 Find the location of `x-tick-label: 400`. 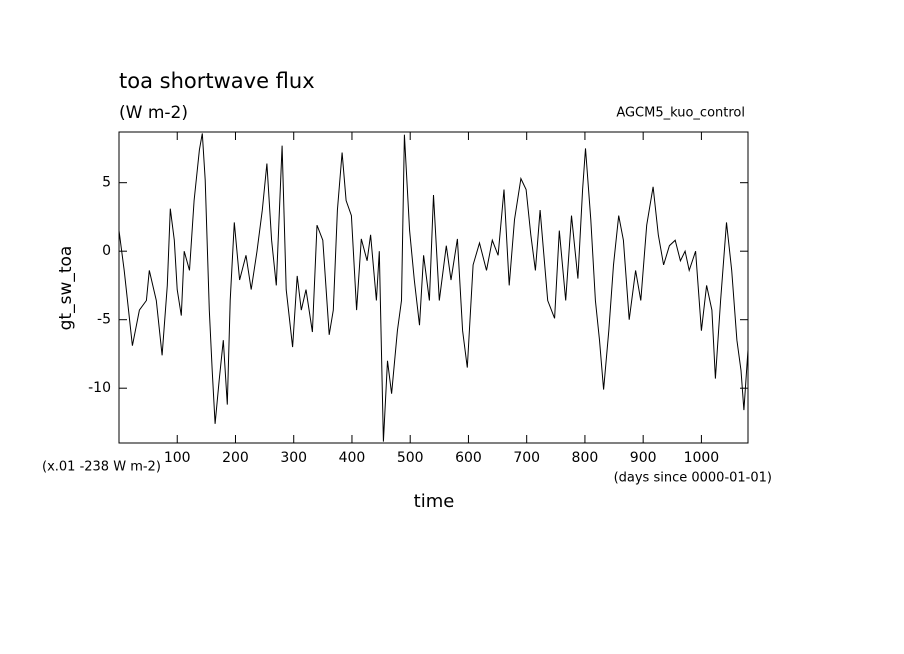

x-tick-label: 400 is located at coordinates (352, 458).